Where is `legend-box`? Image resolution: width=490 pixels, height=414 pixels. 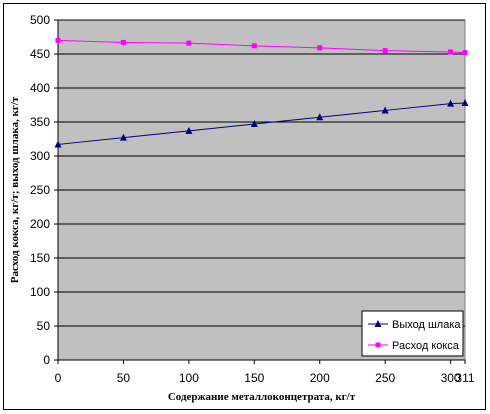 legend-box is located at coordinates (412, 333).